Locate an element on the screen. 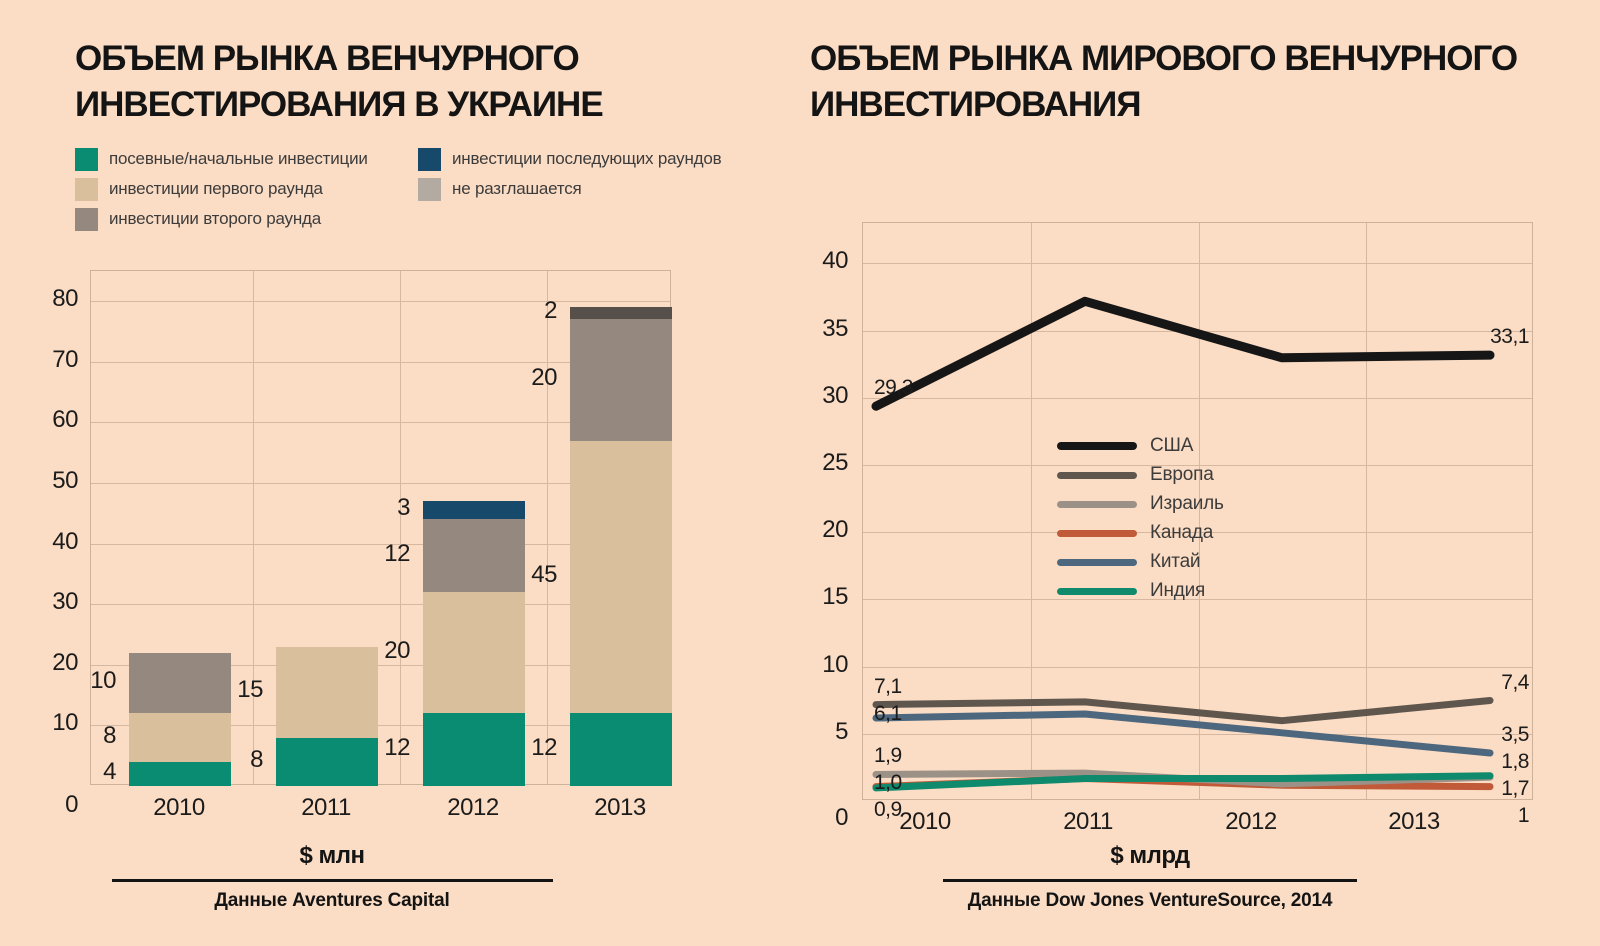 The width and height of the screenshot is (1600, 946). legend-label: Канада is located at coordinates (1182, 532).